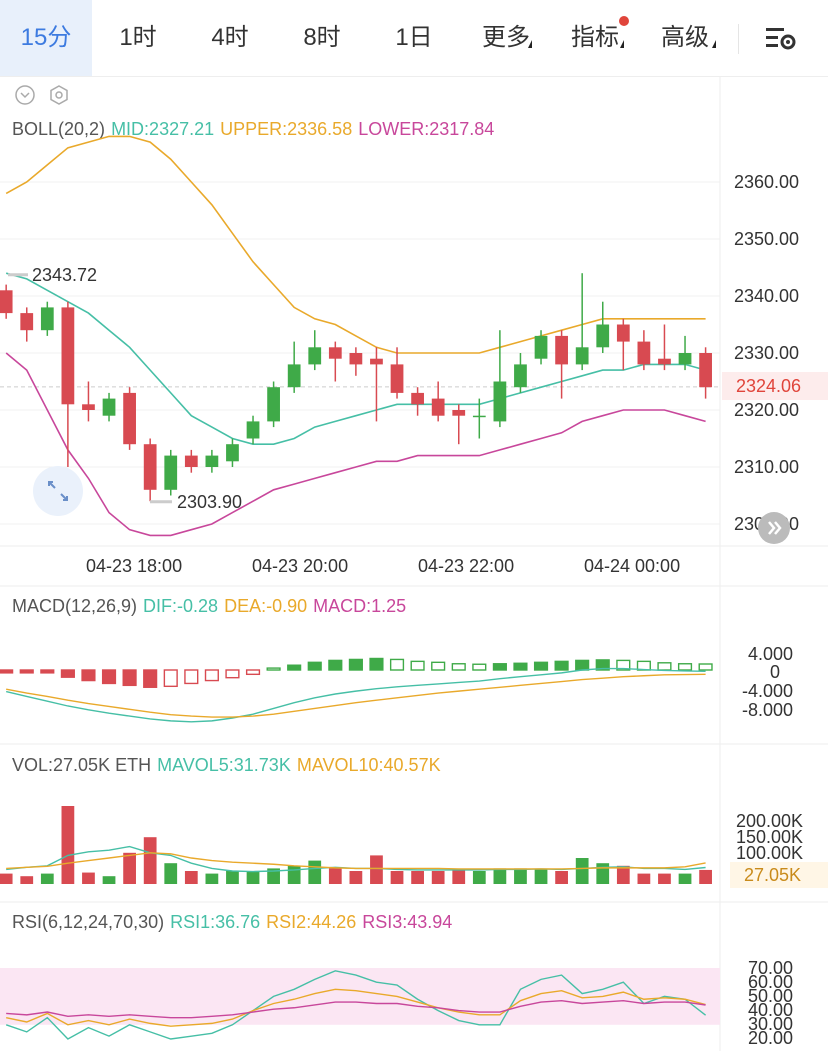 This screenshot has width=828, height=1051. I want to click on tab-divider, so click(738, 39).